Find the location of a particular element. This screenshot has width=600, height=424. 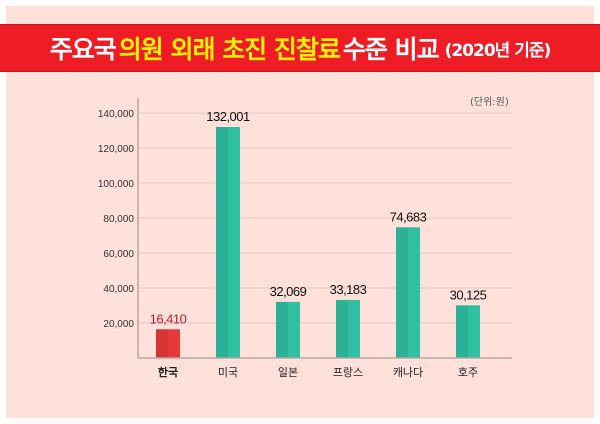

title-banner: 주요국 의원 외래 초진 진찰료 수준 비교 (2020년 기준) is located at coordinates (300, 48).